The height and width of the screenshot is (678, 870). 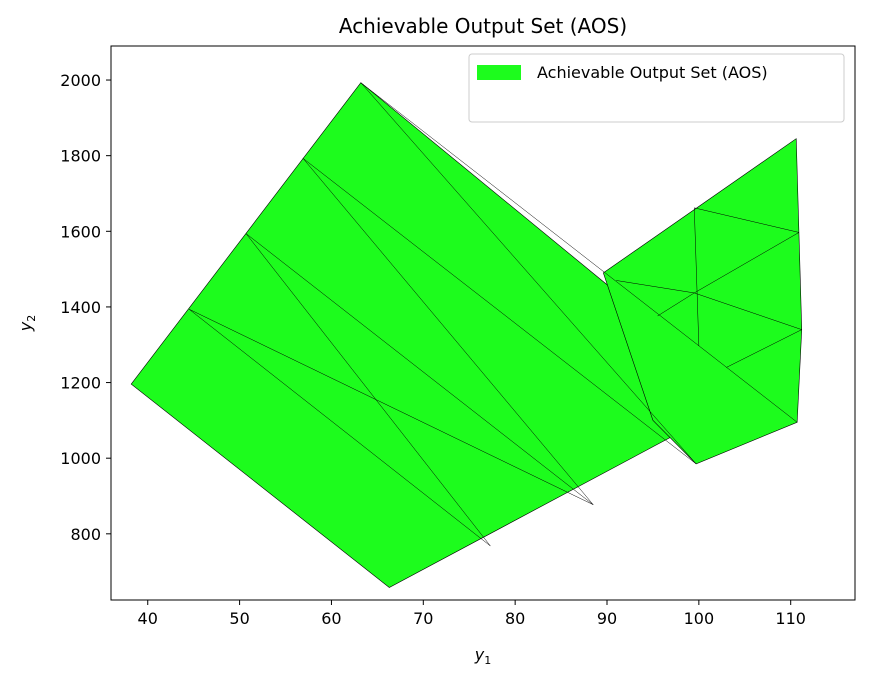 I want to click on x-tick-label: 110, so click(x=790, y=618).